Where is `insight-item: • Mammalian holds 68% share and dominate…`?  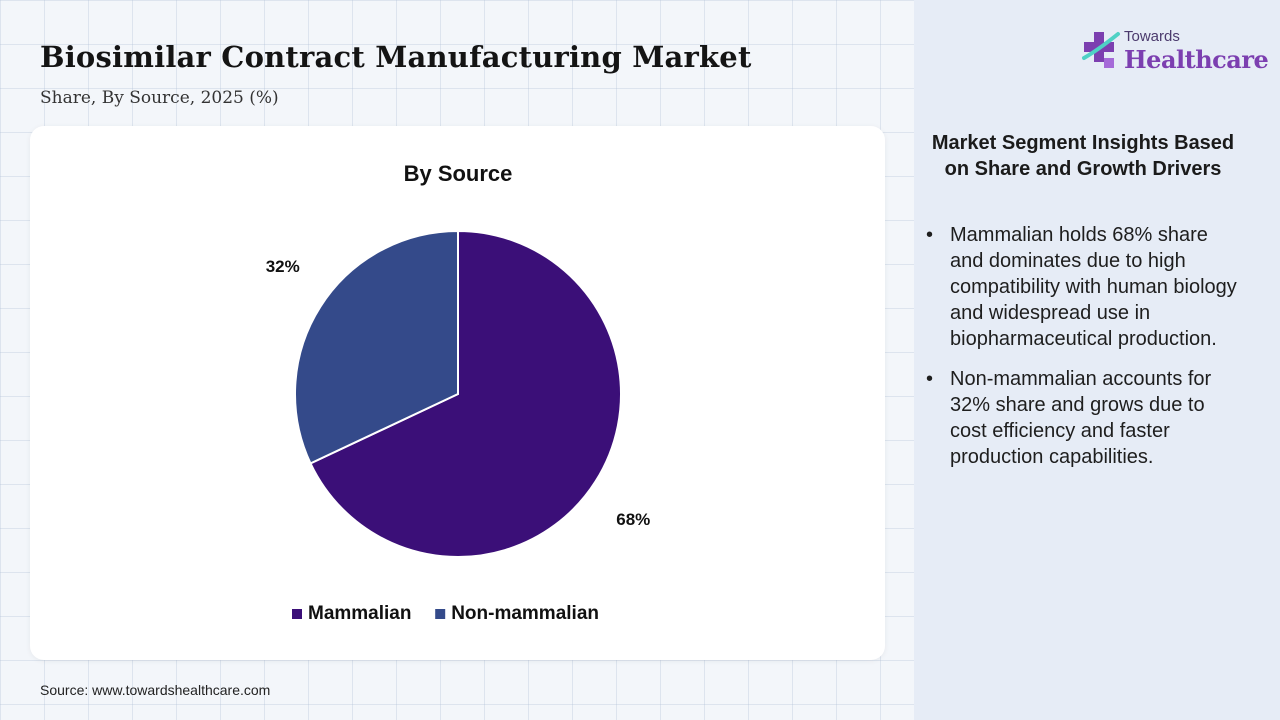 insight-item: • Mammalian holds 68% share and dominate… is located at coordinates (1083, 287).